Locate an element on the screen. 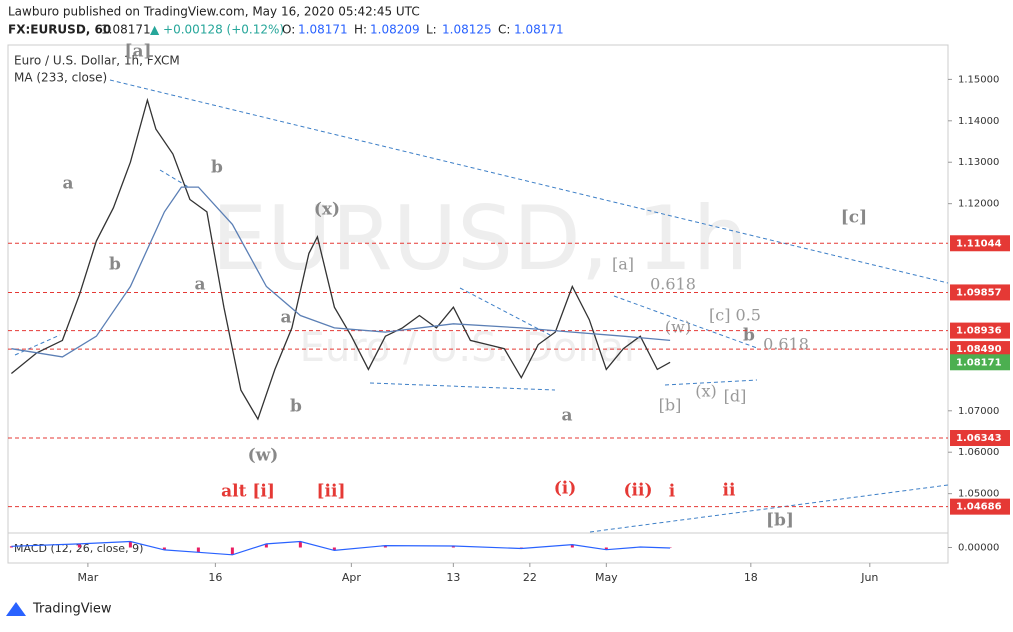  last-price-box is located at coordinates (980, 362).